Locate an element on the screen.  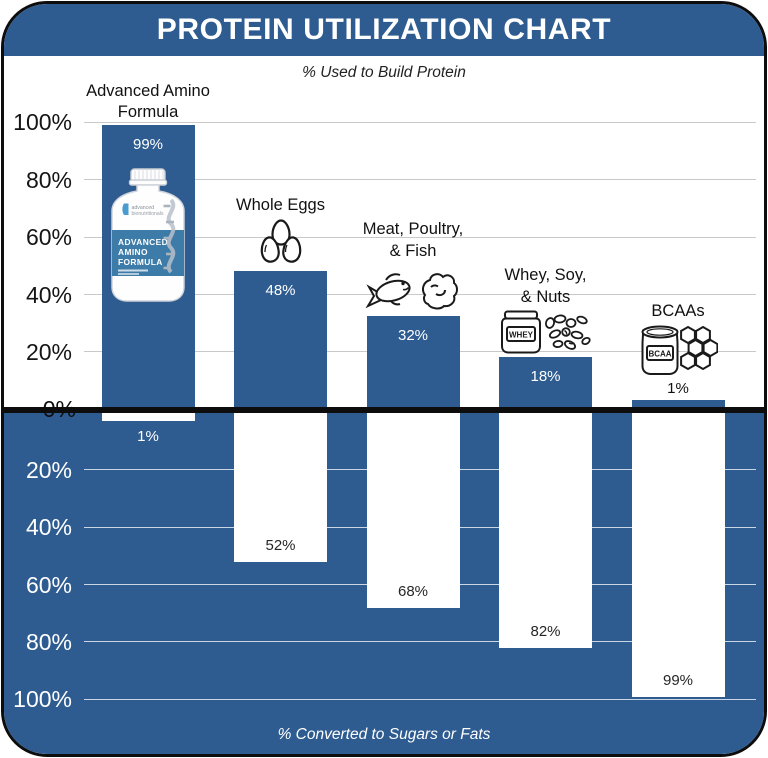
y-axis-tick-bottom: 100% is located at coordinates (42, 699).